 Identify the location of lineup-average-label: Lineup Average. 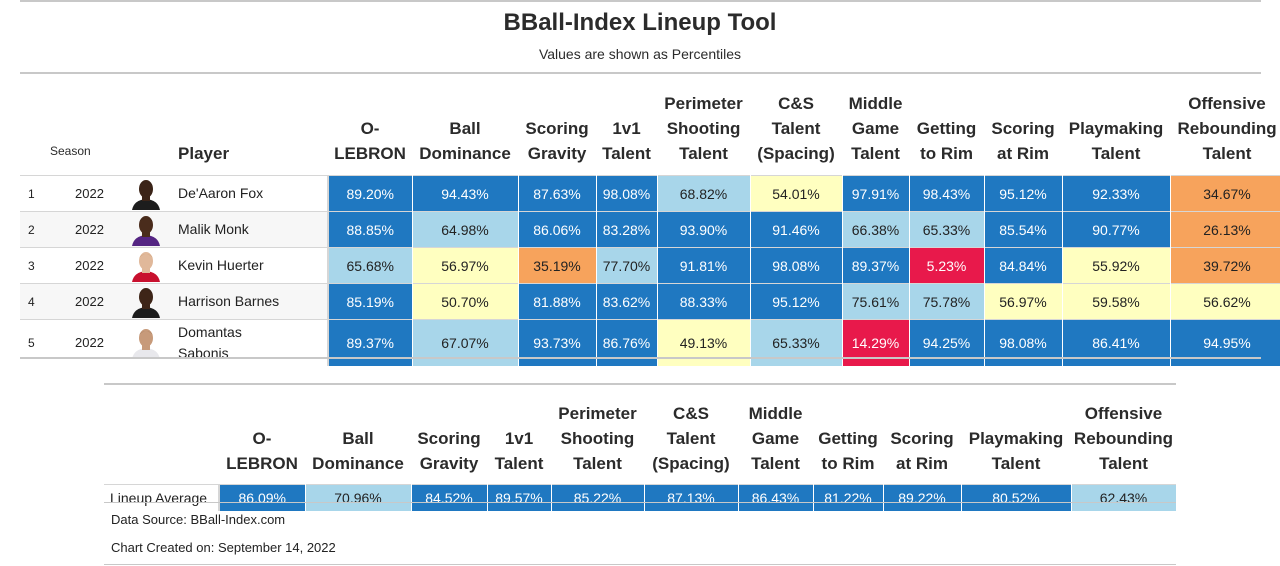
(162, 497).